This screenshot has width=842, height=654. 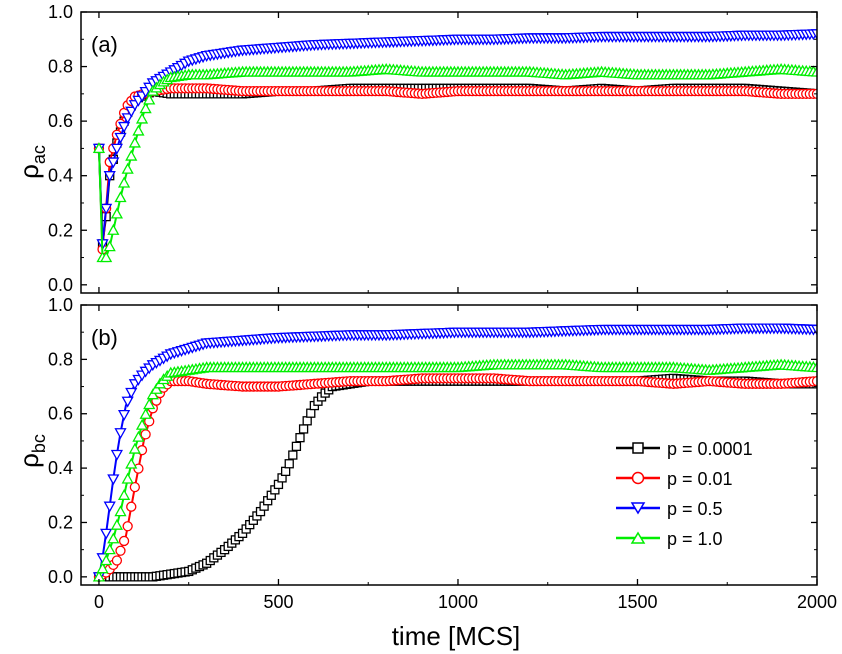 What do you see at coordinates (817, 602) in the screenshot?
I see `x-tick-label: 2000` at bounding box center [817, 602].